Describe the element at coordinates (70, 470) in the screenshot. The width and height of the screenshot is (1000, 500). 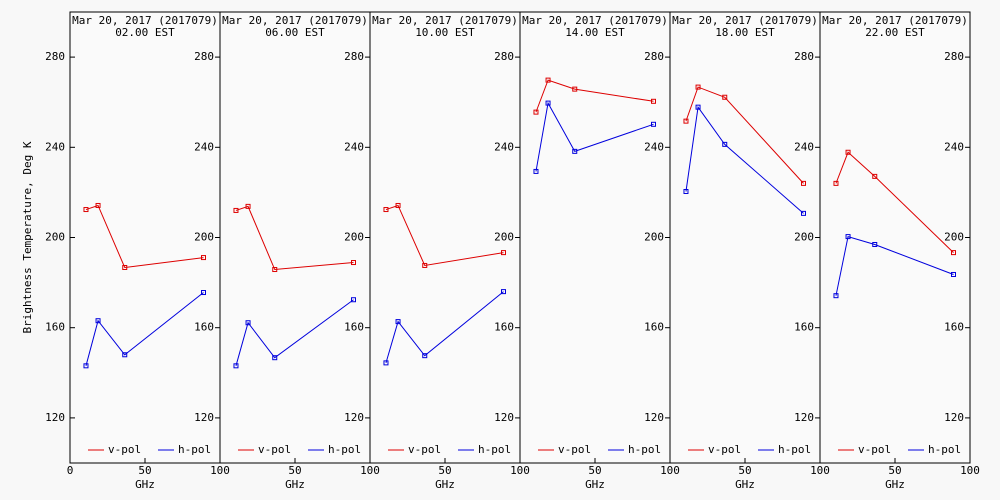
I see `x-tick-label: 0` at that location.